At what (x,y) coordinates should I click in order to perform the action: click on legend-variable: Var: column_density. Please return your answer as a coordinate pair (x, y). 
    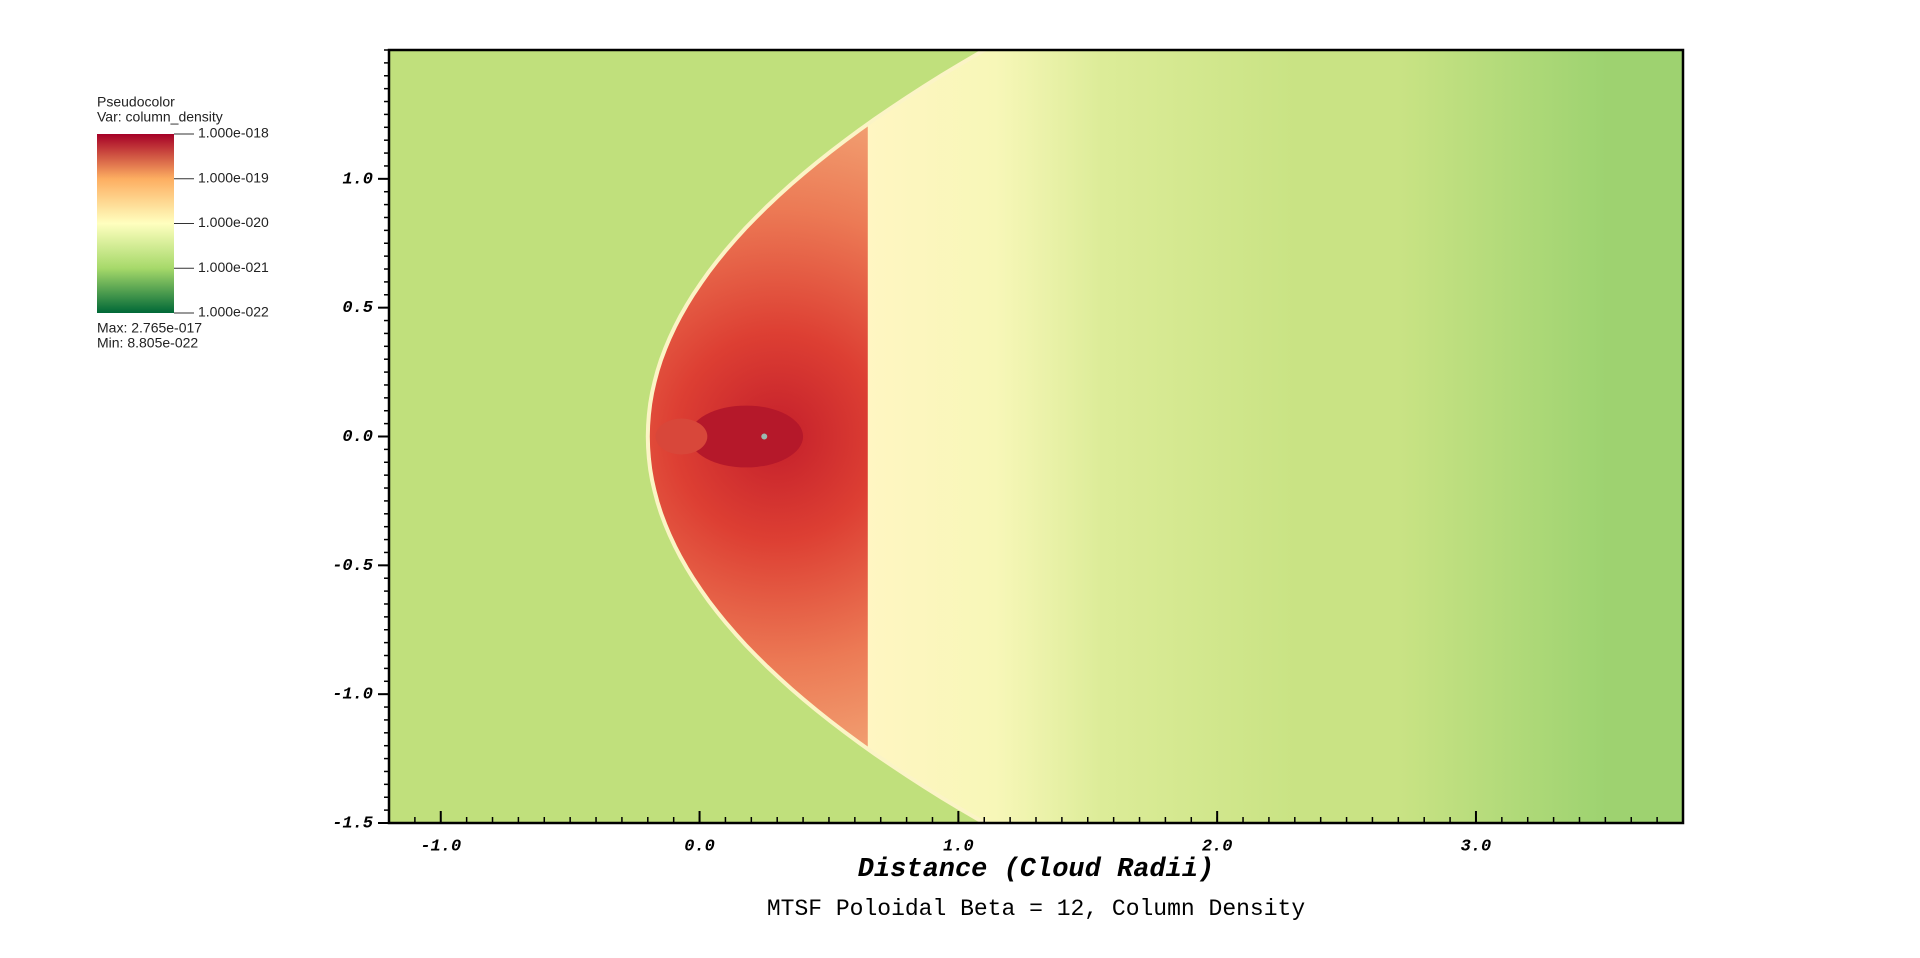
    Looking at the image, I should click on (160, 117).